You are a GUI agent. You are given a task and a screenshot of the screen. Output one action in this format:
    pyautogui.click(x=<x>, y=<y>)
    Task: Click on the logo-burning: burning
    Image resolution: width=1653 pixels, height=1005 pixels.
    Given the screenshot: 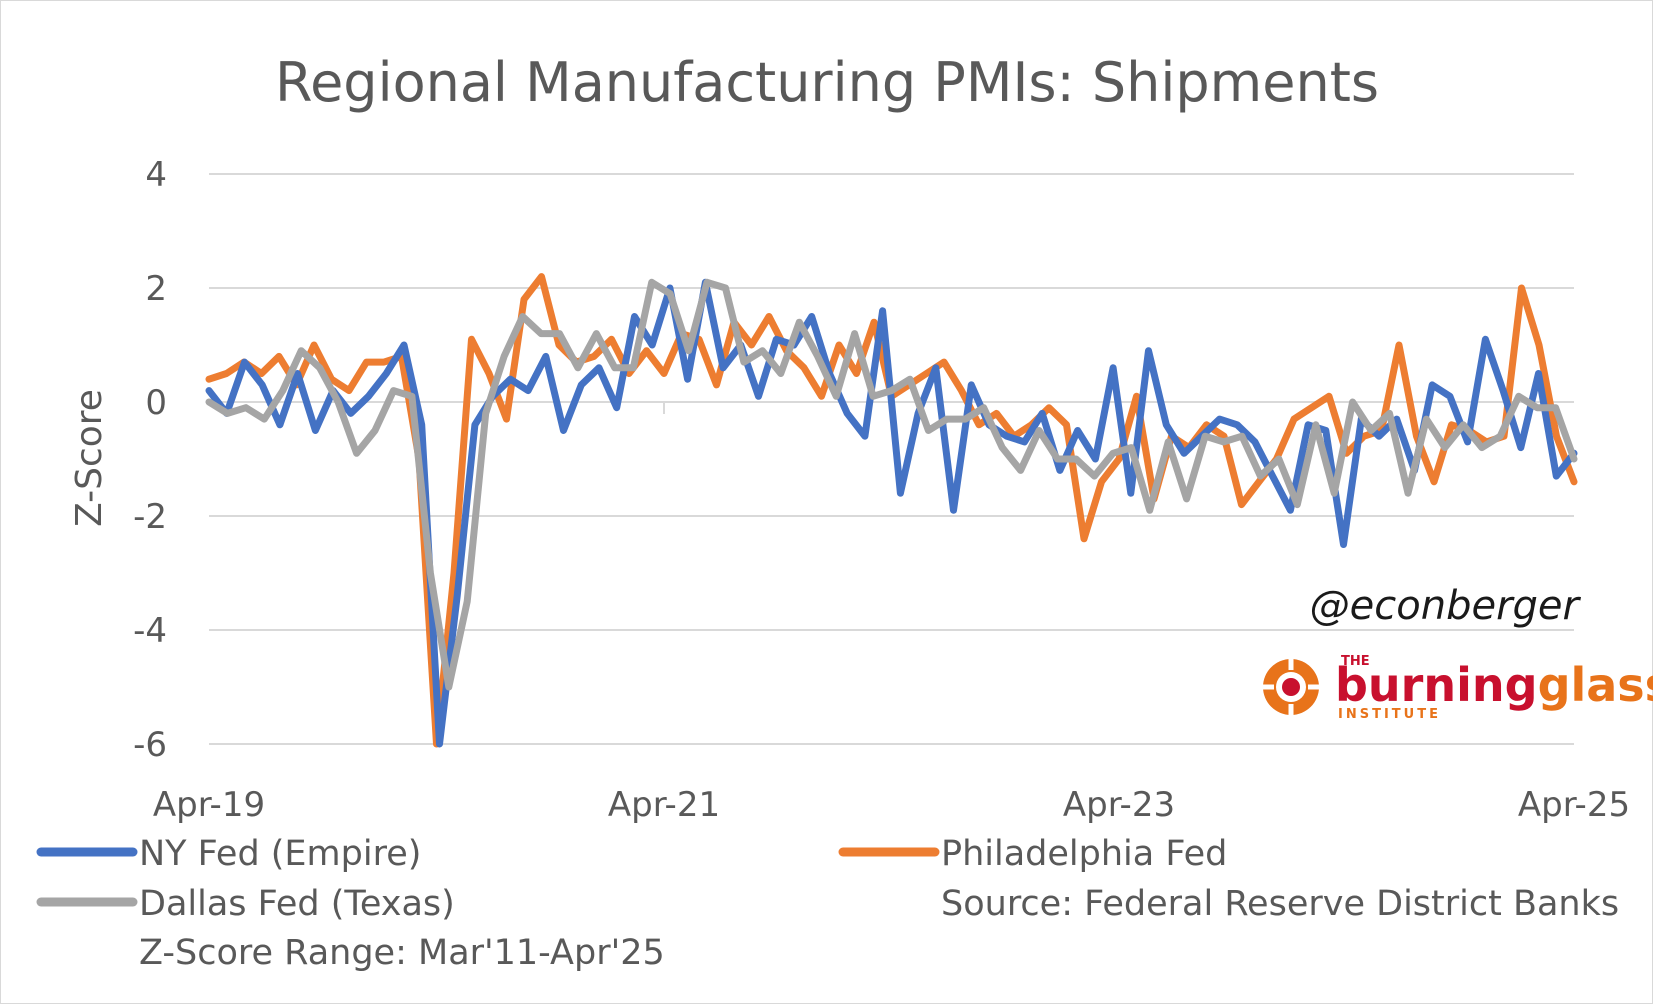 What is the action you would take?
    pyautogui.click(x=1436, y=685)
    